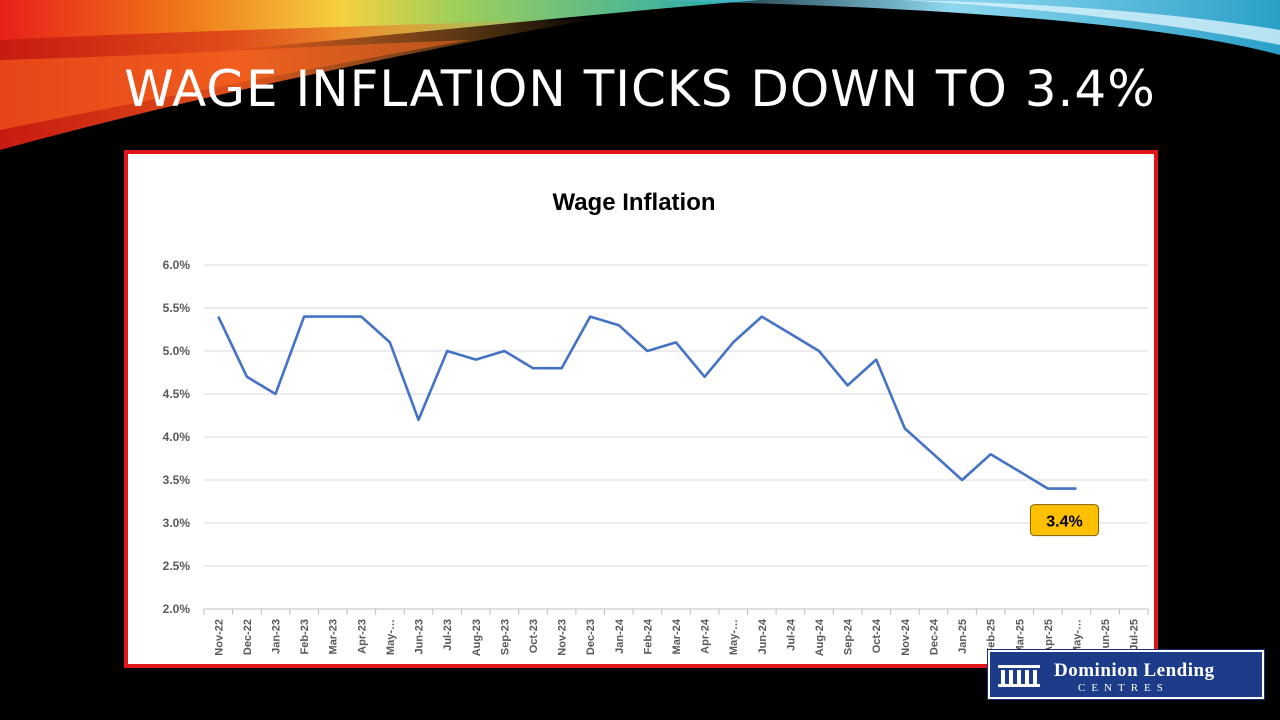  Describe the element at coordinates (177, 566) in the screenshot. I see `y-tick-label: 2.5%` at that location.